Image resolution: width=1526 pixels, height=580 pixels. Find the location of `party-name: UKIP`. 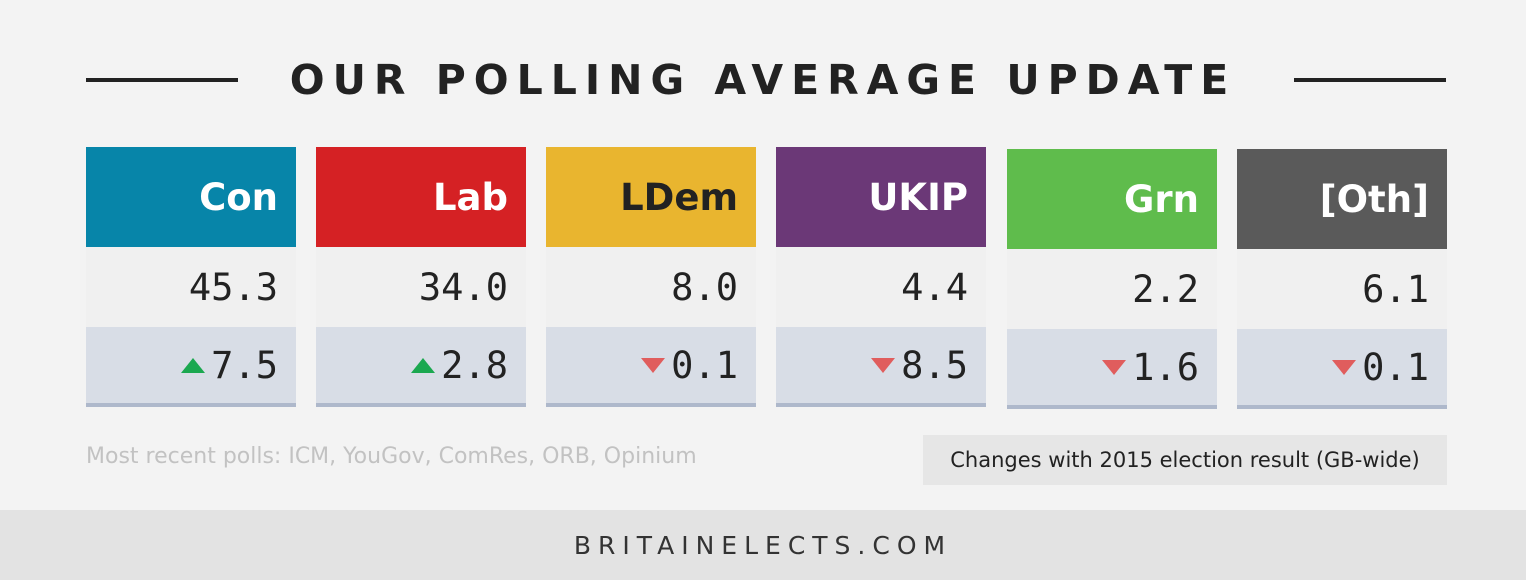

party-name: UKIP is located at coordinates (881, 197).